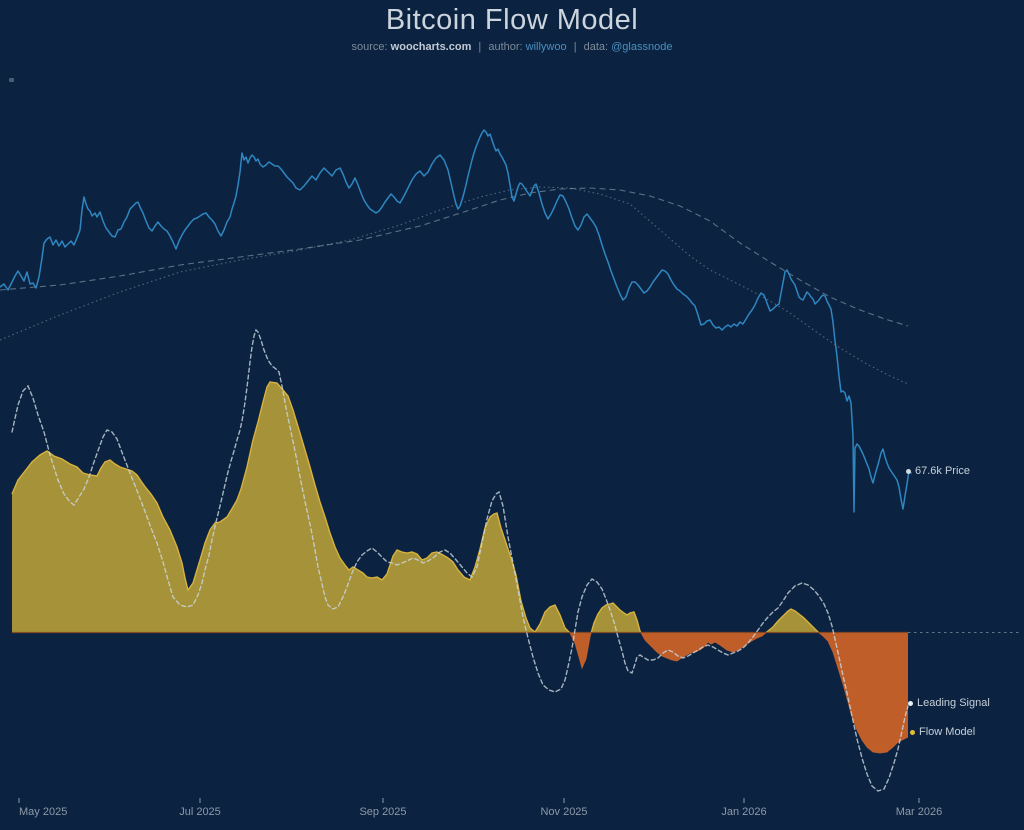 Image resolution: width=1024 pixels, height=830 pixels. Describe the element at coordinates (908, 471) in the screenshot. I see `price-end-dot-icon` at that location.